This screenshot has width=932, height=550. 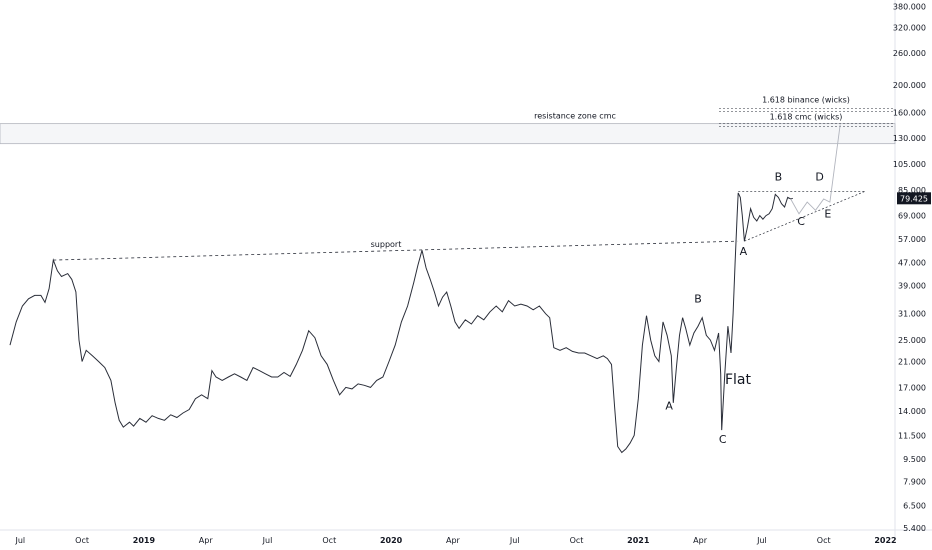 What do you see at coordinates (391, 540) in the screenshot?
I see `x-tick-label-6: 2020` at bounding box center [391, 540].